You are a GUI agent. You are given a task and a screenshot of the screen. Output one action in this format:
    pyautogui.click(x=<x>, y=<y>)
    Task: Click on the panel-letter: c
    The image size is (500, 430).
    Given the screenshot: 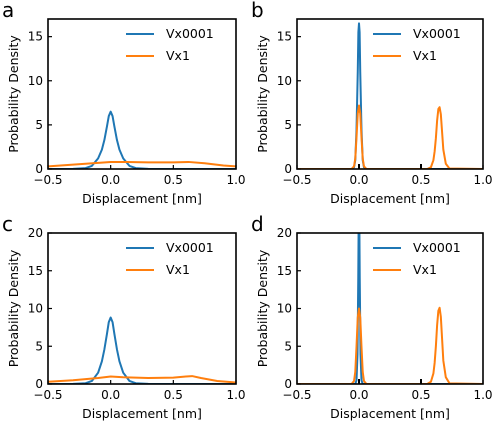 What is the action you would take?
    pyautogui.click(x=7, y=224)
    